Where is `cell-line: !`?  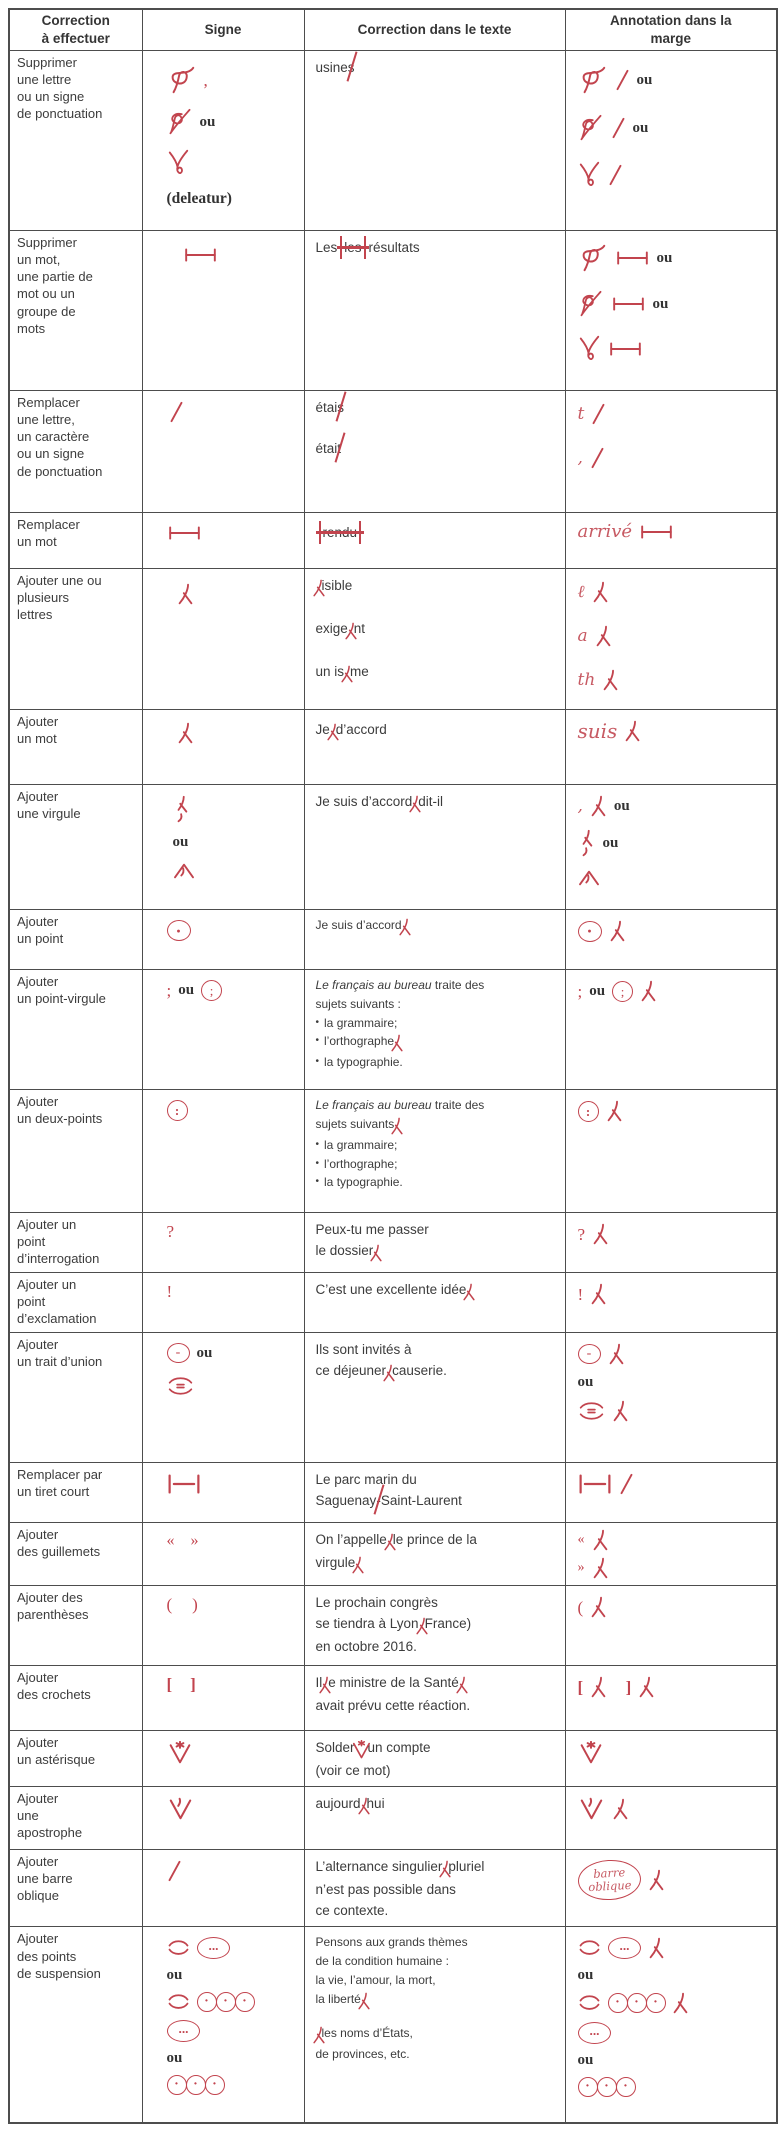
cell-line: ! is located at coordinates (593, 1294).